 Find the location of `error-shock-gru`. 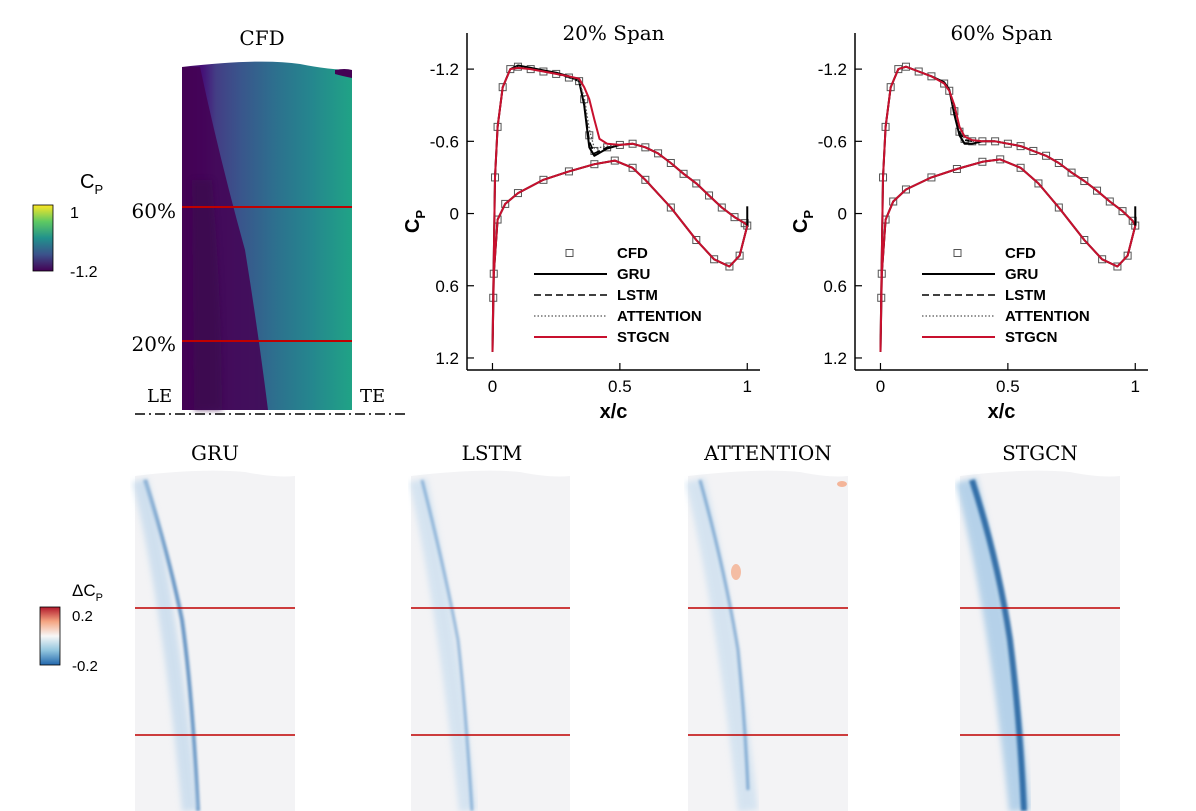

error-shock-gru is located at coordinates (171, 645).